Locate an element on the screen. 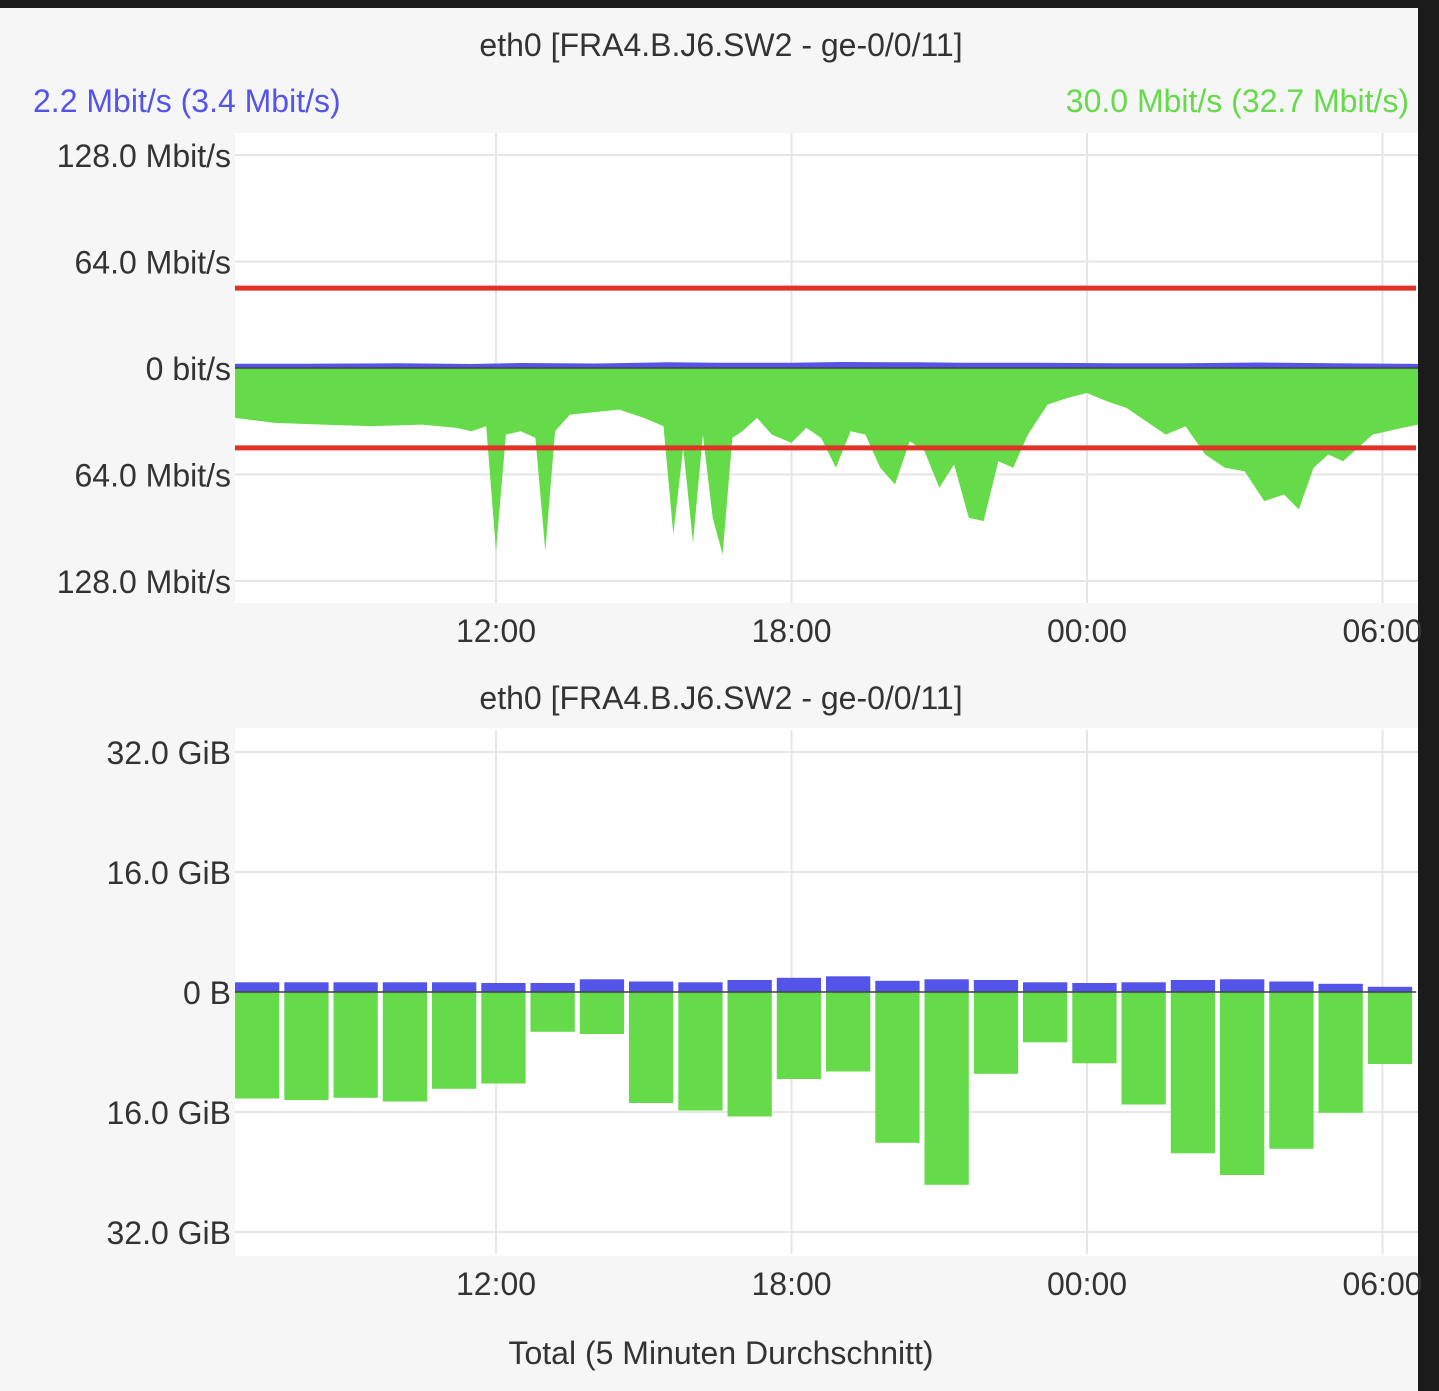 This screenshot has height=1391, width=1439. traffic-chart-title: eth0 [FRA4.B.J6.SW2 - ge-0/0/11] is located at coordinates (720, 45).